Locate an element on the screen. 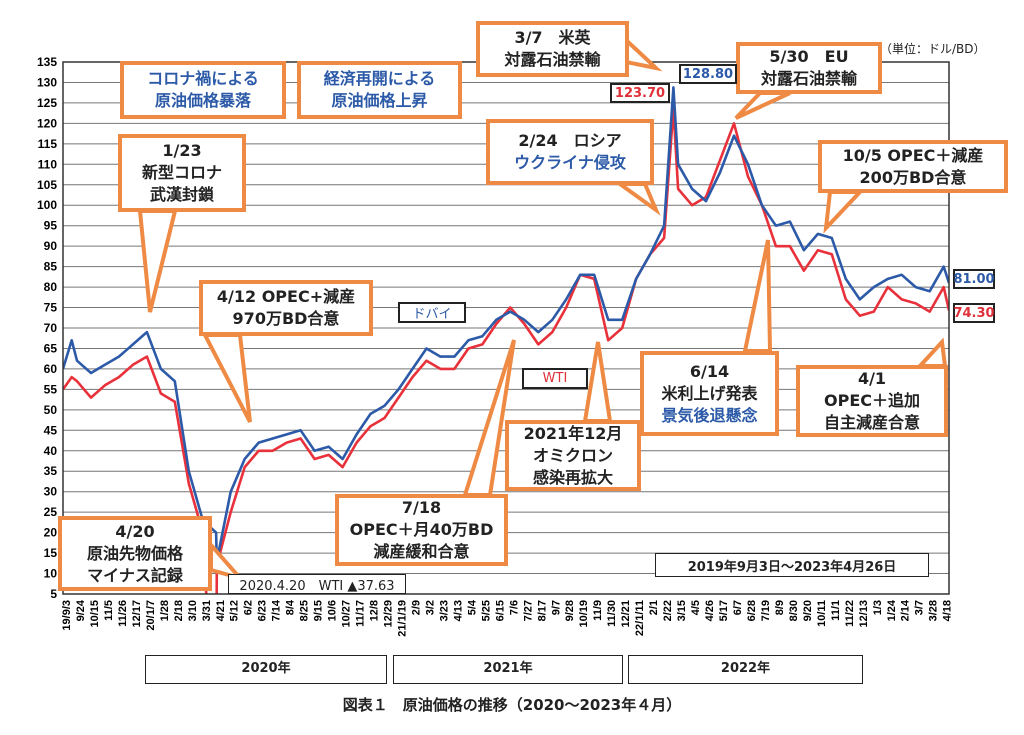 The height and width of the screenshot is (735, 1024). callout-russia: 2/24 ロシア ウクライナ侵攻 is located at coordinates (570, 152).